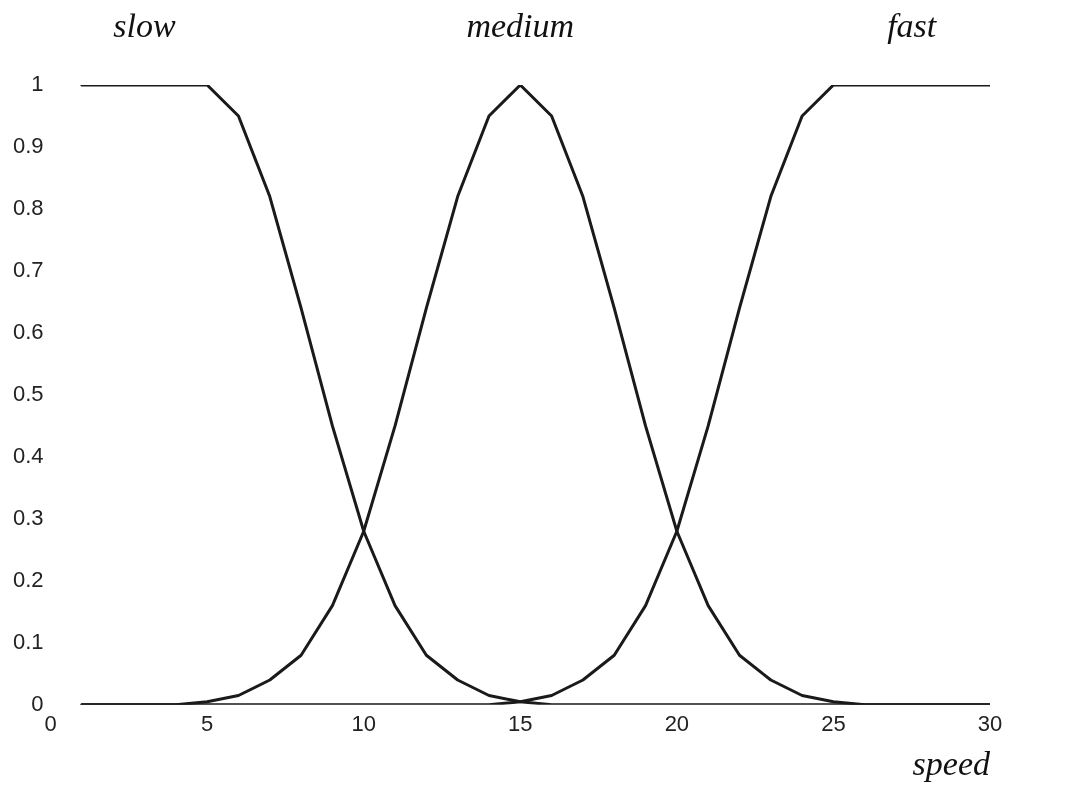  What do you see at coordinates (28, 641) in the screenshot?
I see `y-tick-label: 0.1` at bounding box center [28, 641].